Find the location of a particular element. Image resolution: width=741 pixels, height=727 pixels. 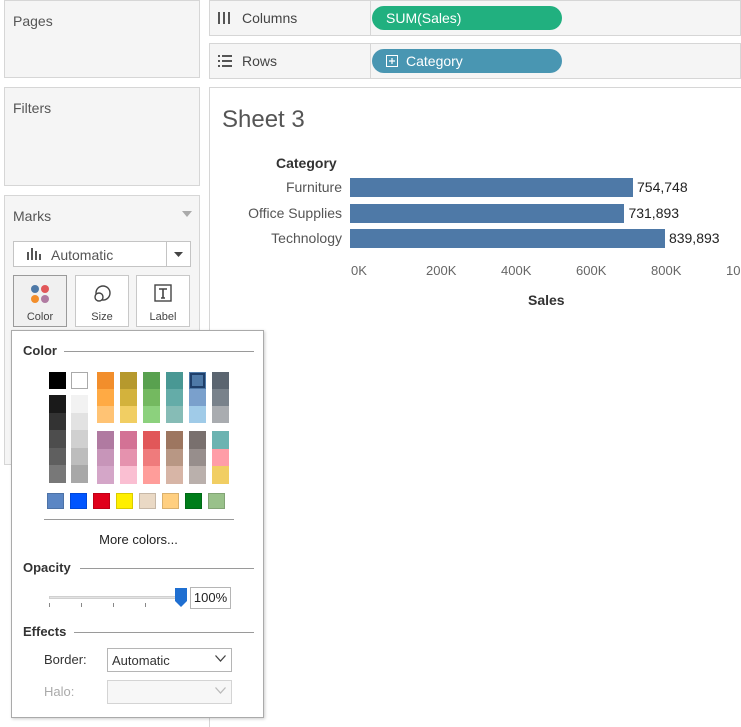

opacity-value-box: 100% is located at coordinates (210, 598).